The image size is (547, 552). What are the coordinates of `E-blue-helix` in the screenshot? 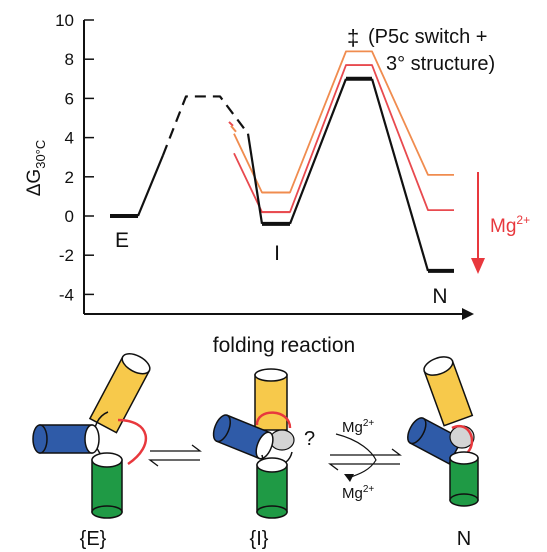 It's located at (66, 439).